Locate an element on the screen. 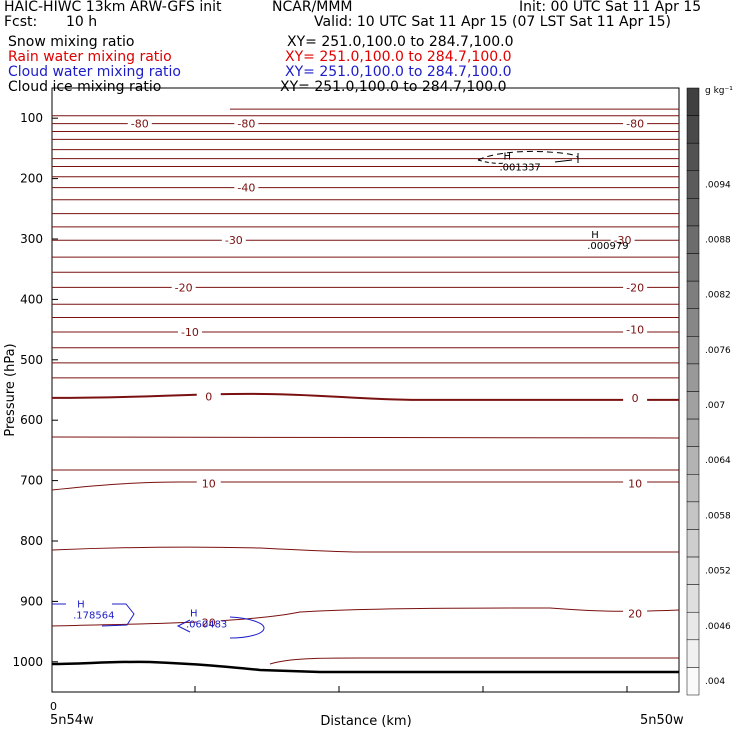  x-axis-label: Distance (km) is located at coordinates (365, 721).